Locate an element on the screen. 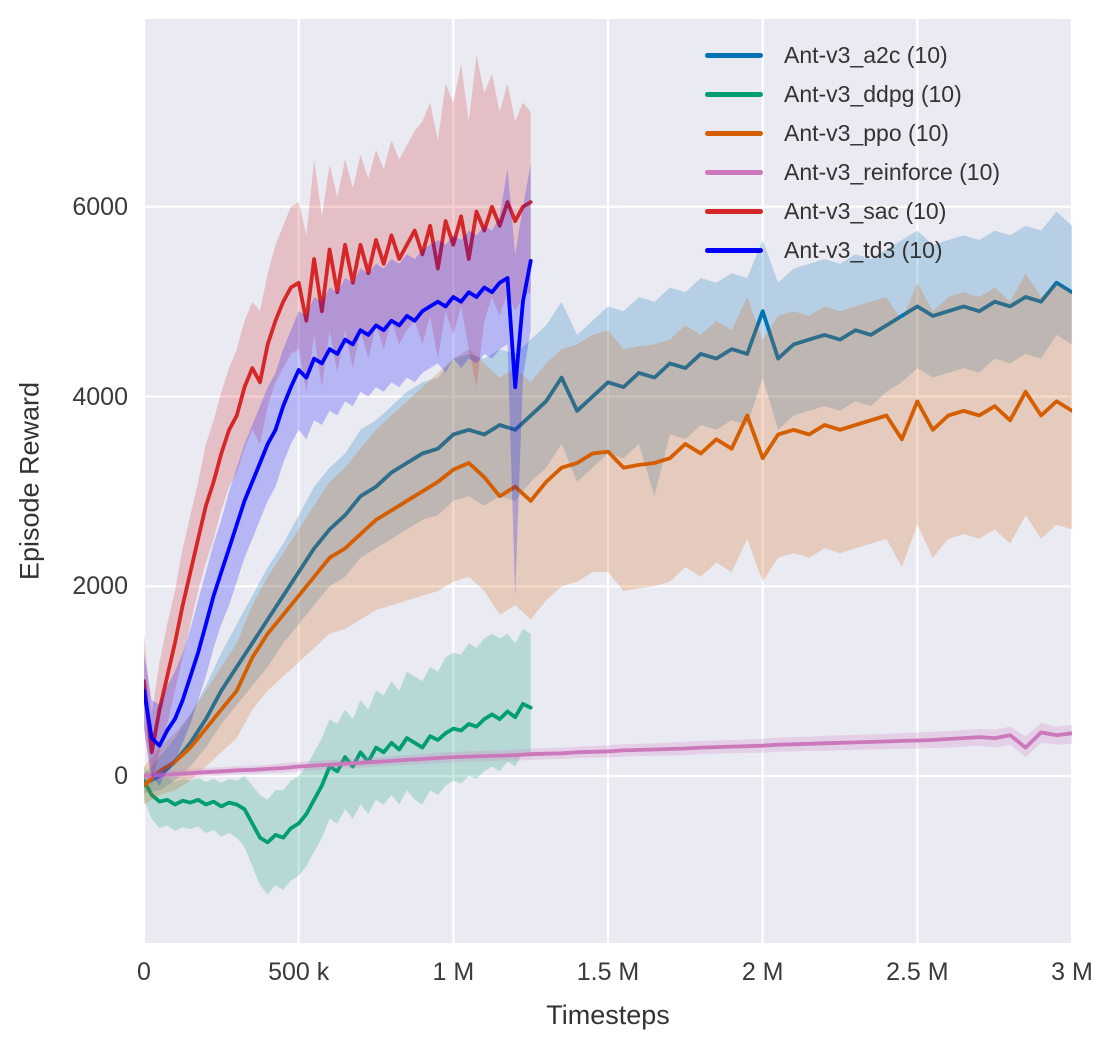 This screenshot has width=1114, height=1049. legend-item-td3: Ant-v3_td3 (10) is located at coordinates (852, 250).